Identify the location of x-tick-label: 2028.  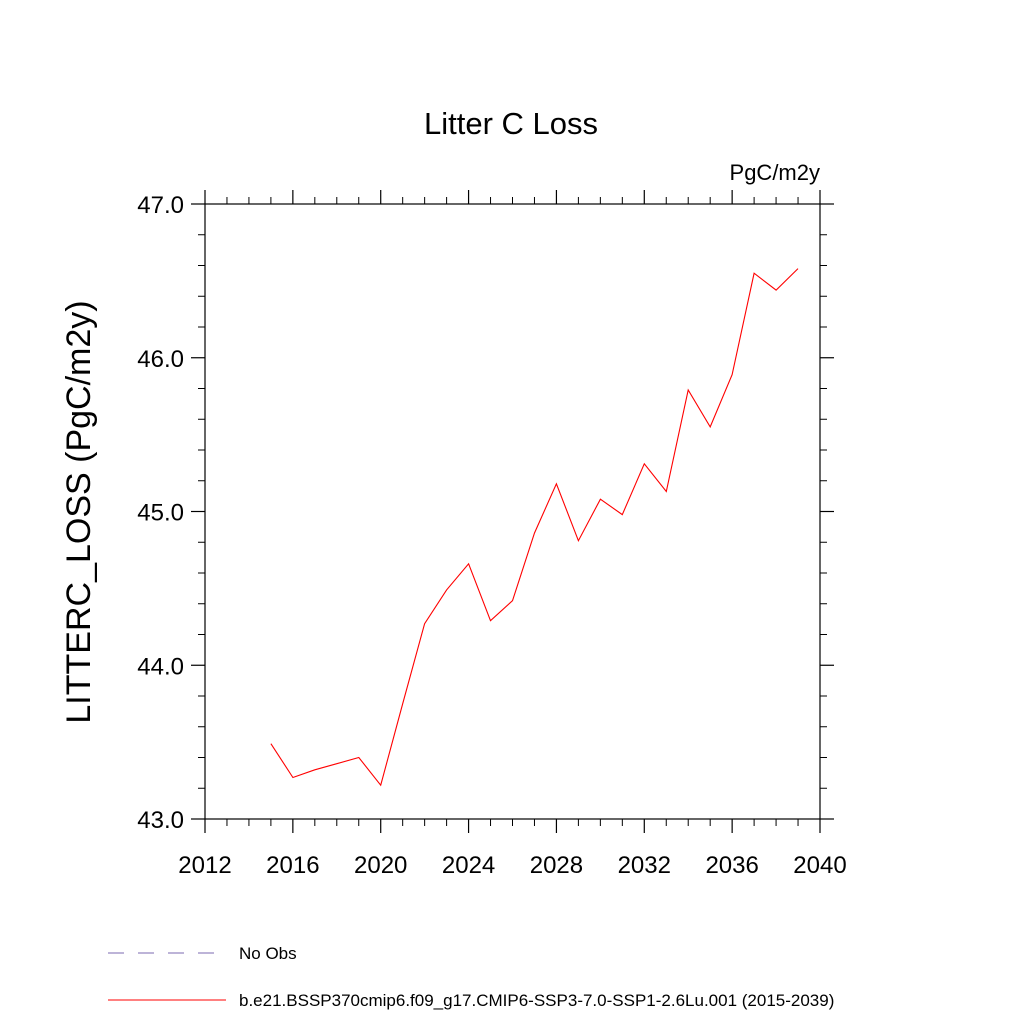
(556, 865).